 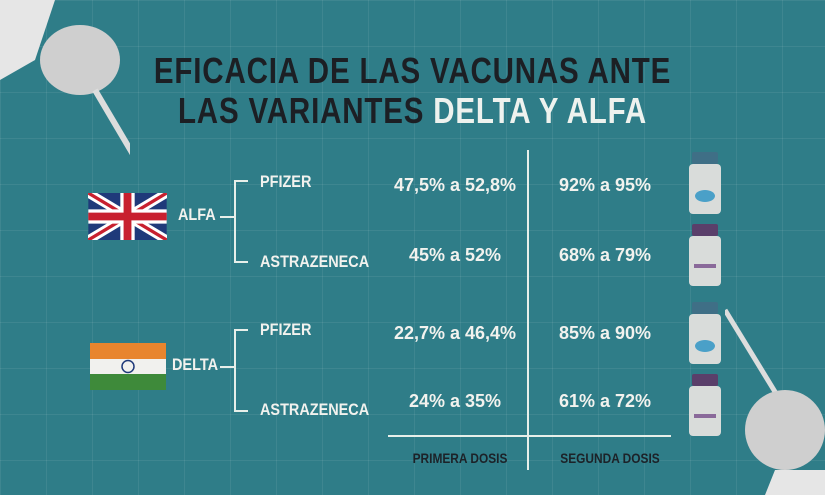 I want to click on second-dose-value: 92% a 95%, so click(x=605, y=185).